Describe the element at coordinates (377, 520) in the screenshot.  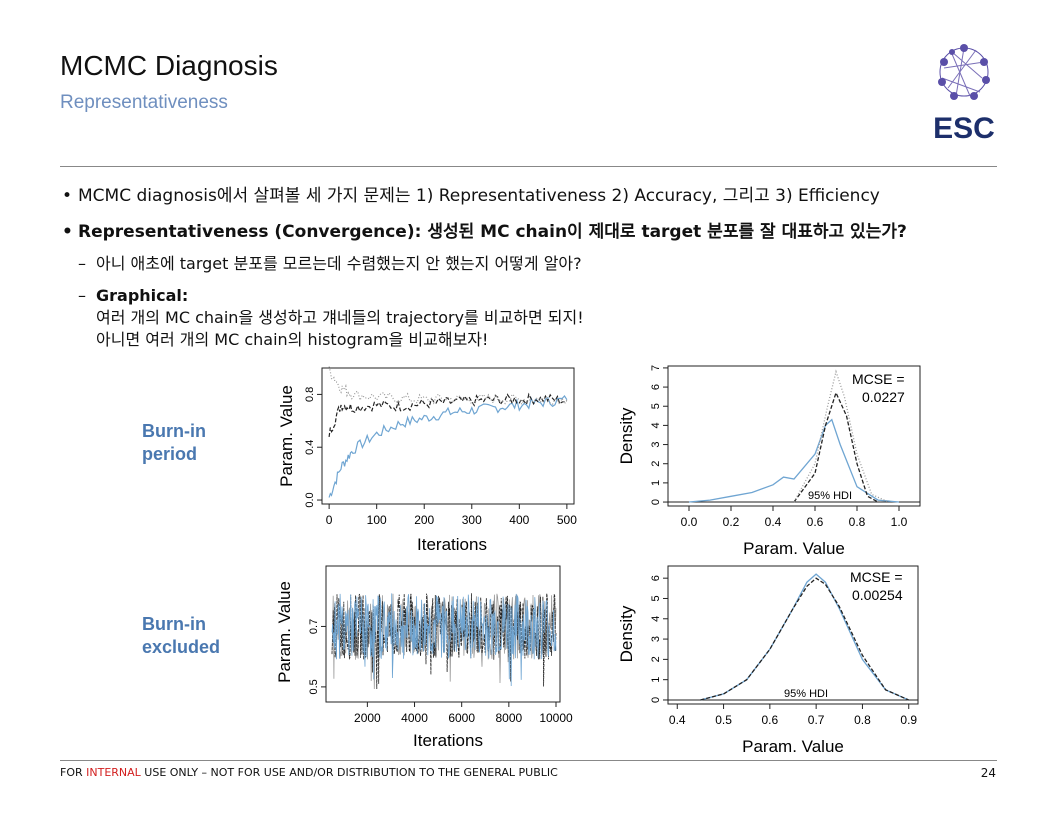
I see `x-tick-label: 100` at that location.